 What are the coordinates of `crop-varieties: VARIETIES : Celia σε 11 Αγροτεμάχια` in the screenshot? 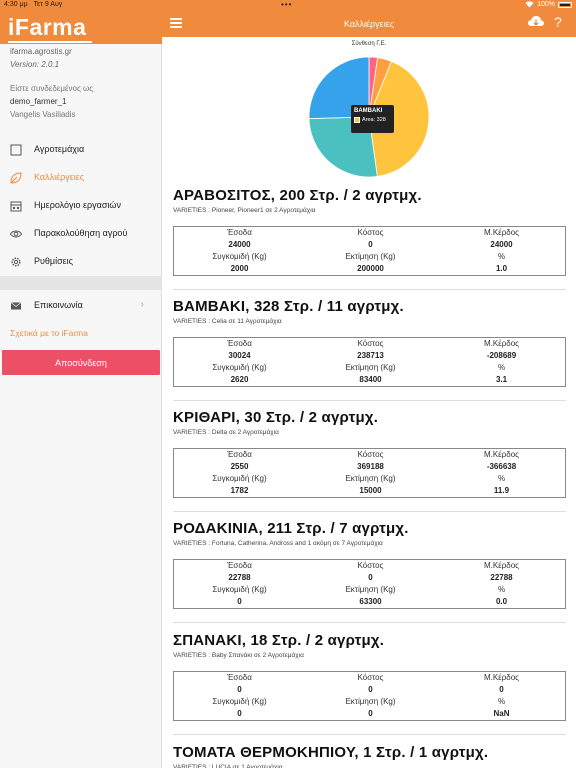 It's located at (227, 321).